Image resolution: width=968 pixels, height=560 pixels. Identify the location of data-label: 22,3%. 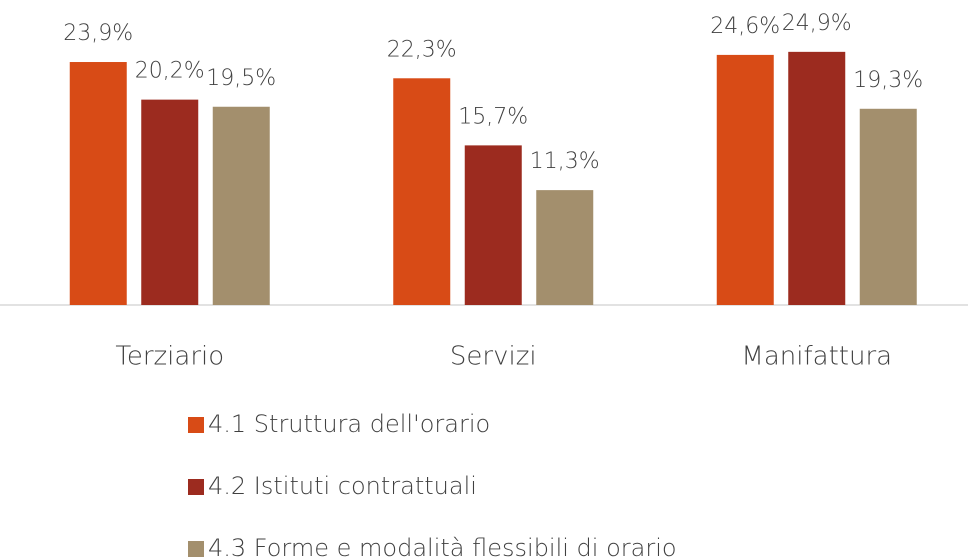
(422, 49).